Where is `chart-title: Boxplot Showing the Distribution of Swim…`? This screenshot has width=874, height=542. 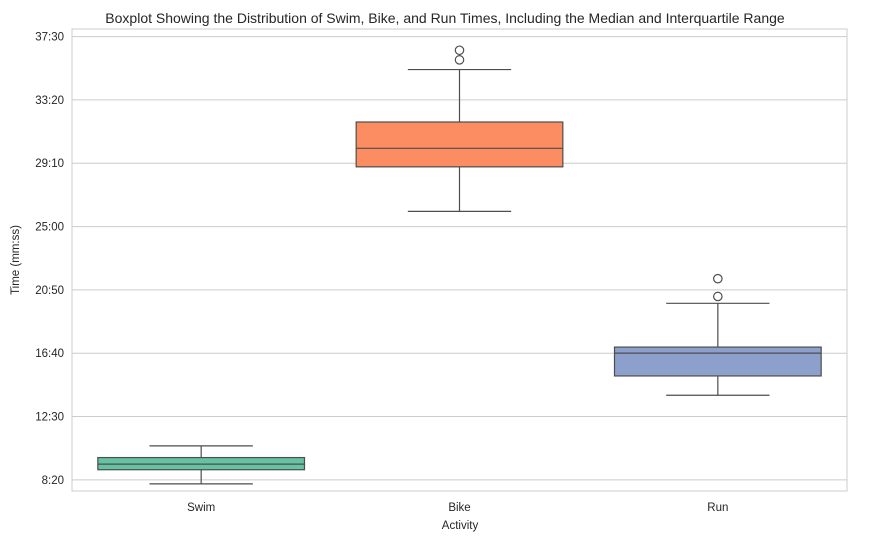 chart-title: Boxplot Showing the Distribution of Swim… is located at coordinates (445, 18).